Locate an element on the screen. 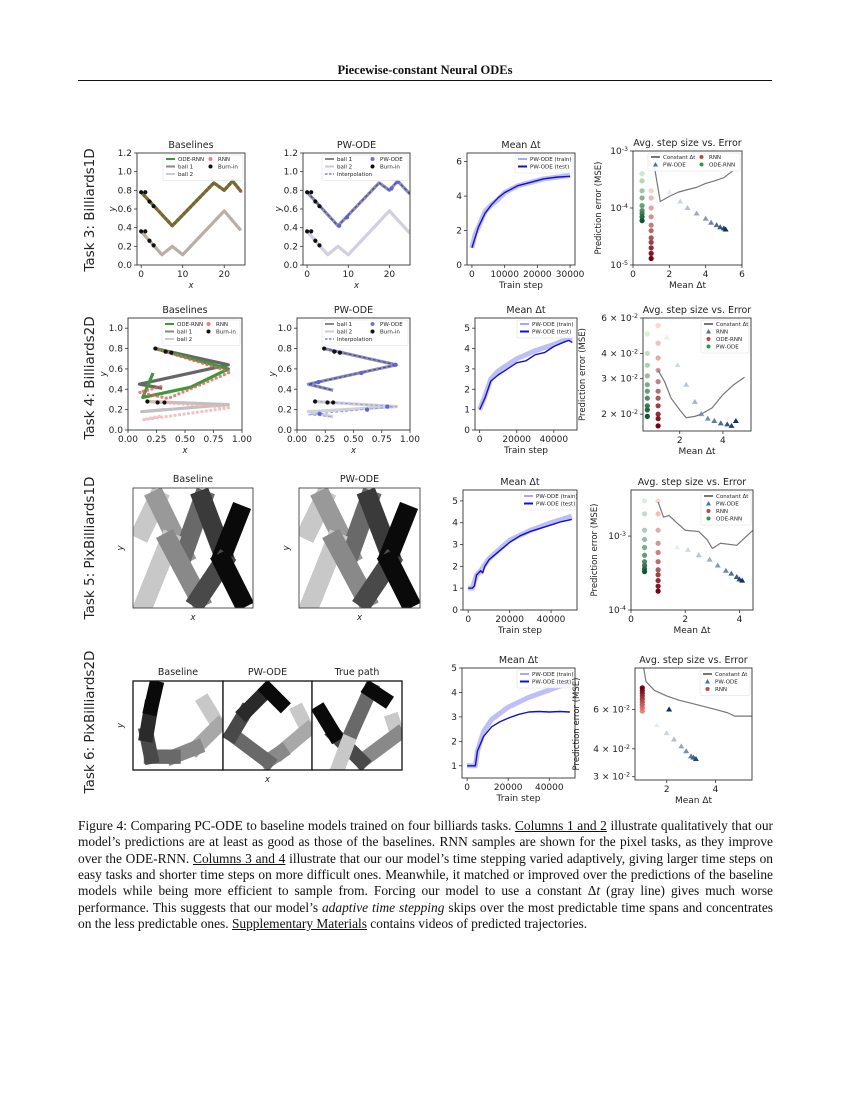  legend-label: RNN is located at coordinates (722, 512).